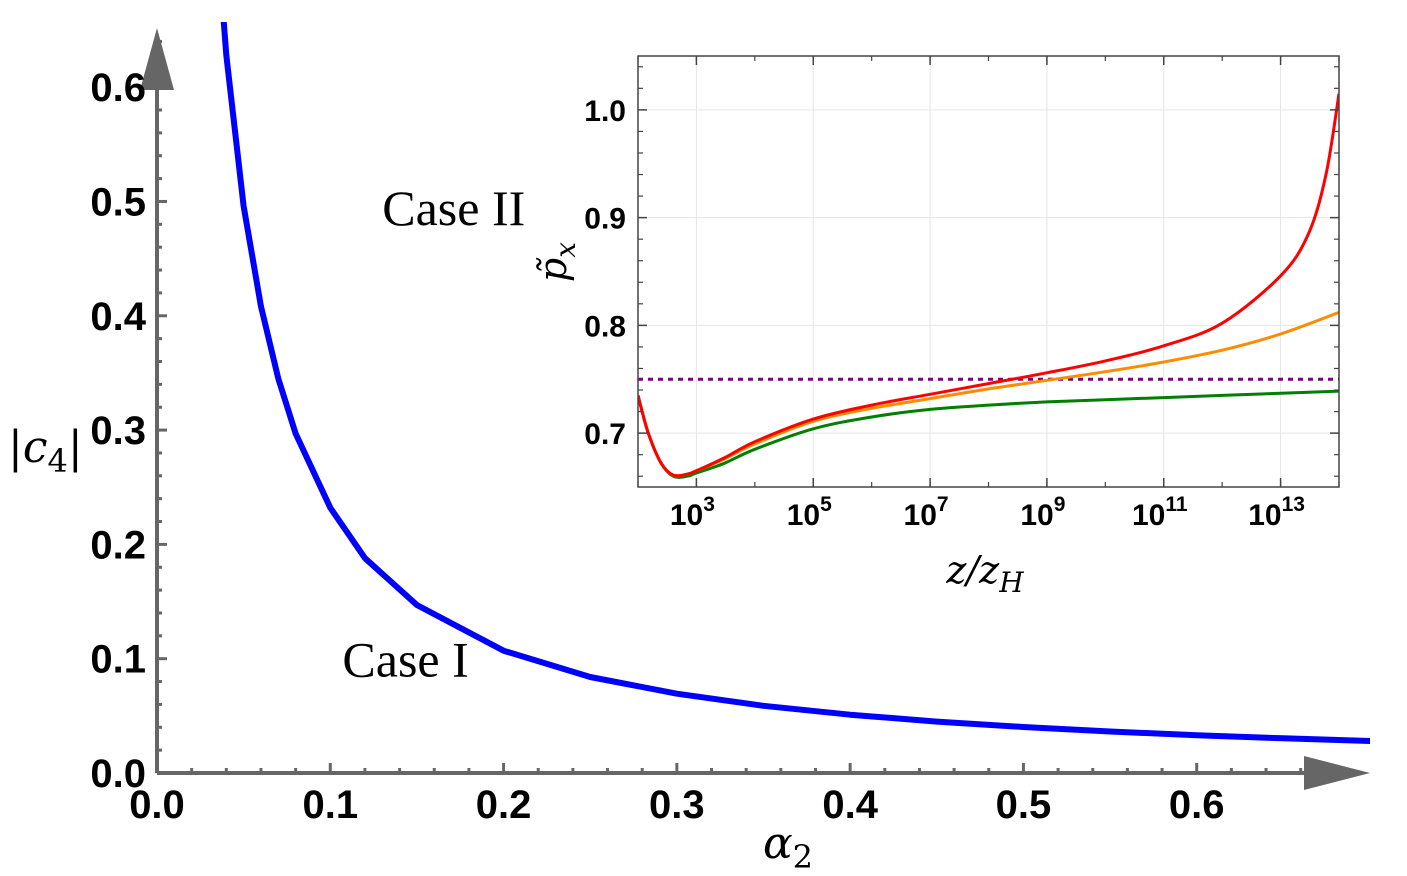 This screenshot has height=876, width=1407. I want to click on inset-x-tick-label-1e5: 10⁵, so click(809, 512).